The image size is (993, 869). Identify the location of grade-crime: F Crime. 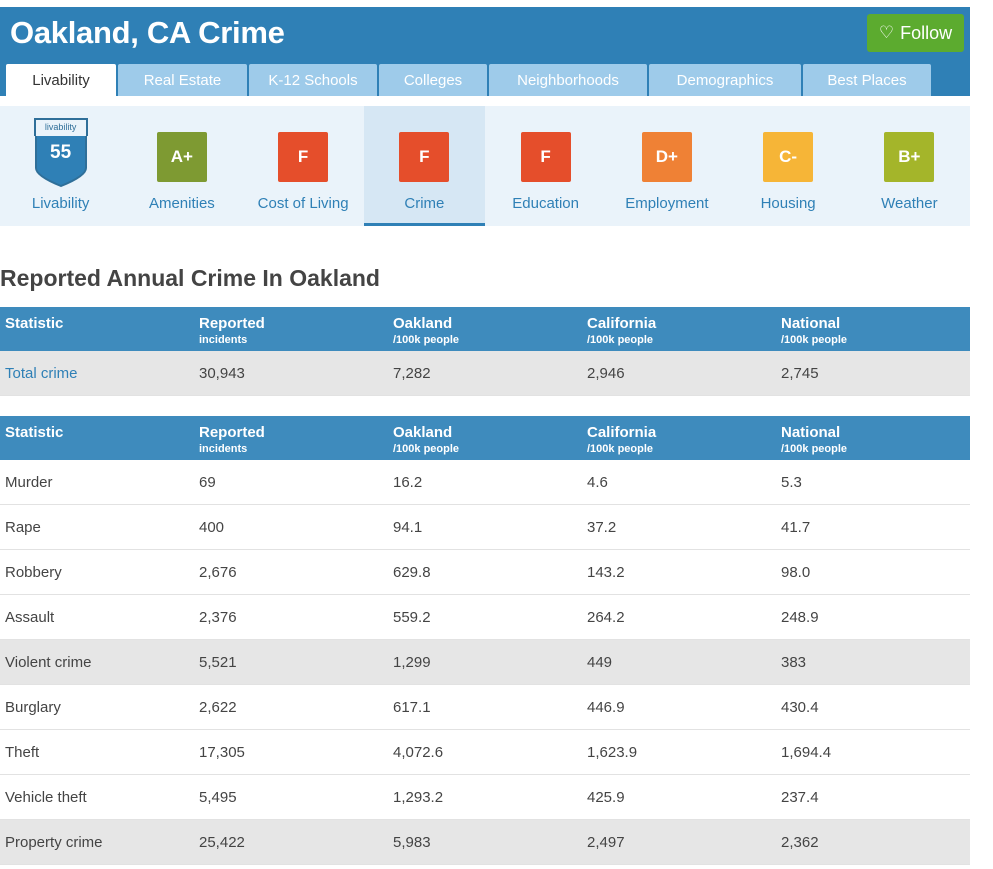
(424, 166).